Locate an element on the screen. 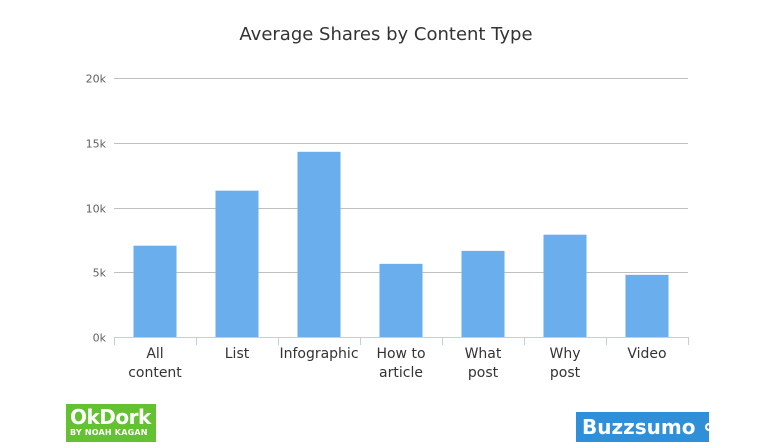  y-tick-label: 5k is located at coordinates (100, 273).